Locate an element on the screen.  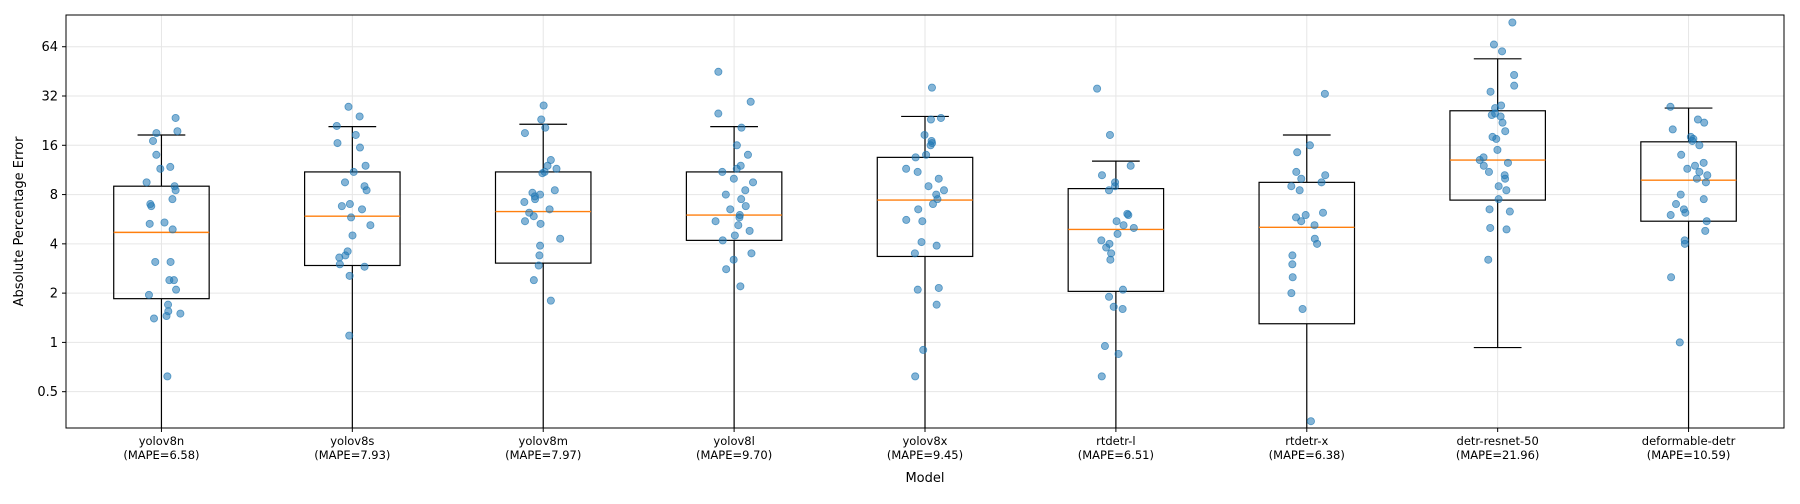
x-tick-label-mape: (MAPE=6.51) is located at coordinates (1116, 455).